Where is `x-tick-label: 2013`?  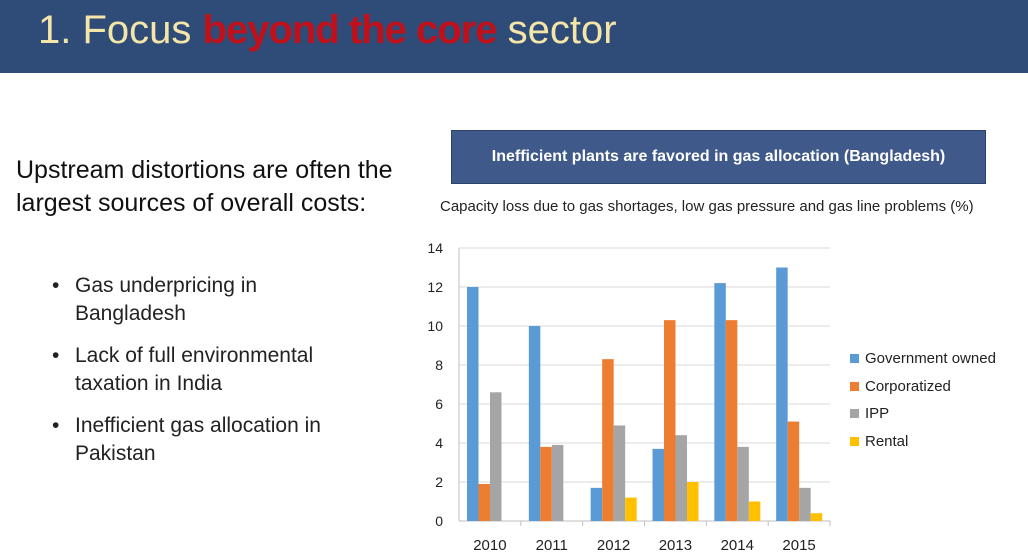
x-tick-label: 2013 is located at coordinates (675, 545).